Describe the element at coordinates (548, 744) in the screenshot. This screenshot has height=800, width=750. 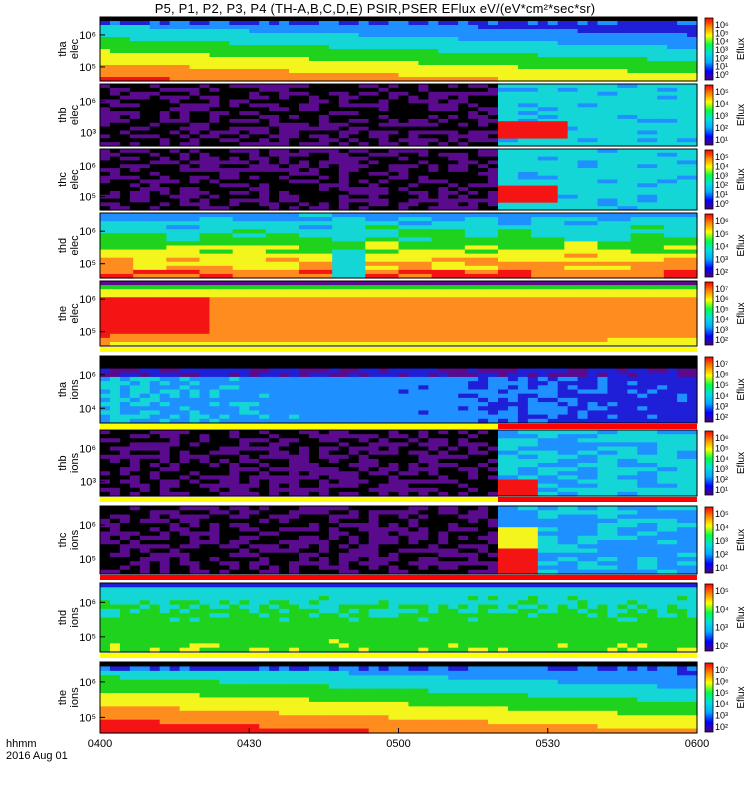
I see `x-tick-label: 0530` at that location.